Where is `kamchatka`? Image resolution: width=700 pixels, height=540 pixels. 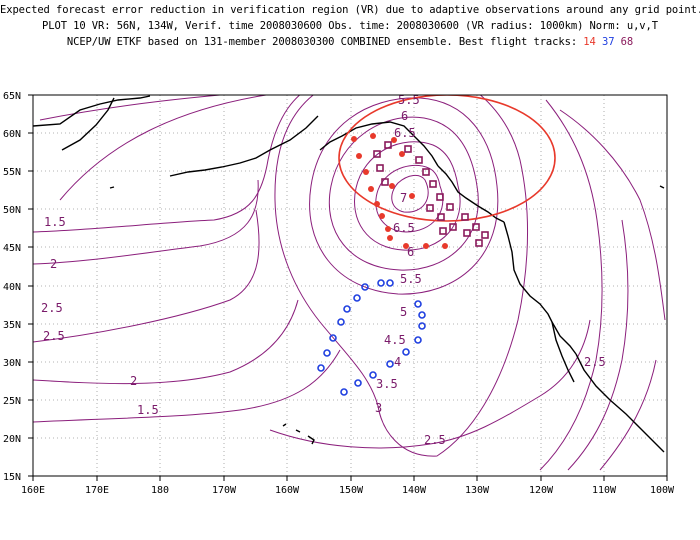 kamchatka is located at coordinates (88, 124).